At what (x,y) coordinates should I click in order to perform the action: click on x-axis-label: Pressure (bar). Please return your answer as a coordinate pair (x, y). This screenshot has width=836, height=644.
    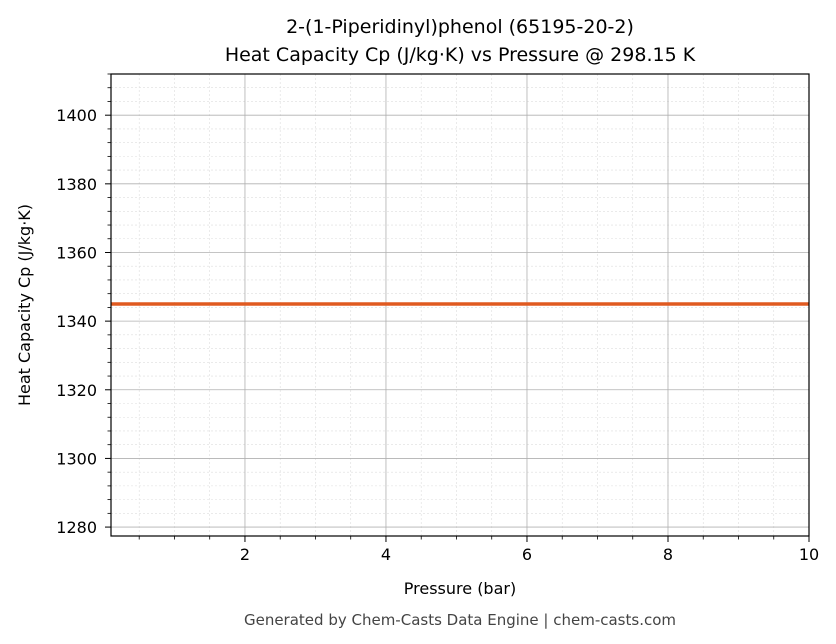
    Looking at the image, I should click on (460, 588).